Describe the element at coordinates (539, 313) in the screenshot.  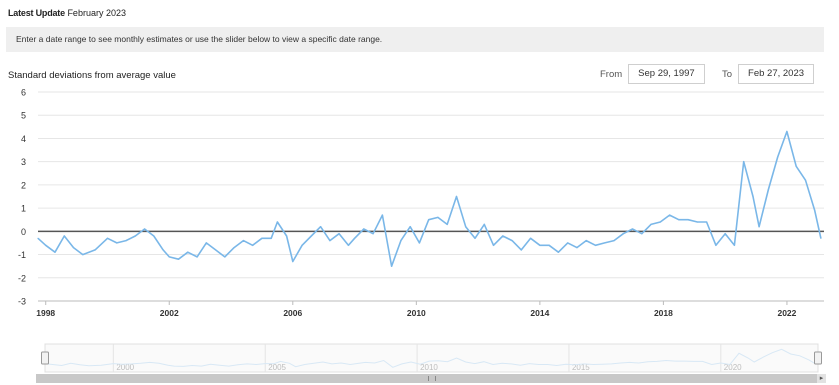
I see `x-tick-label: 2014` at that location.